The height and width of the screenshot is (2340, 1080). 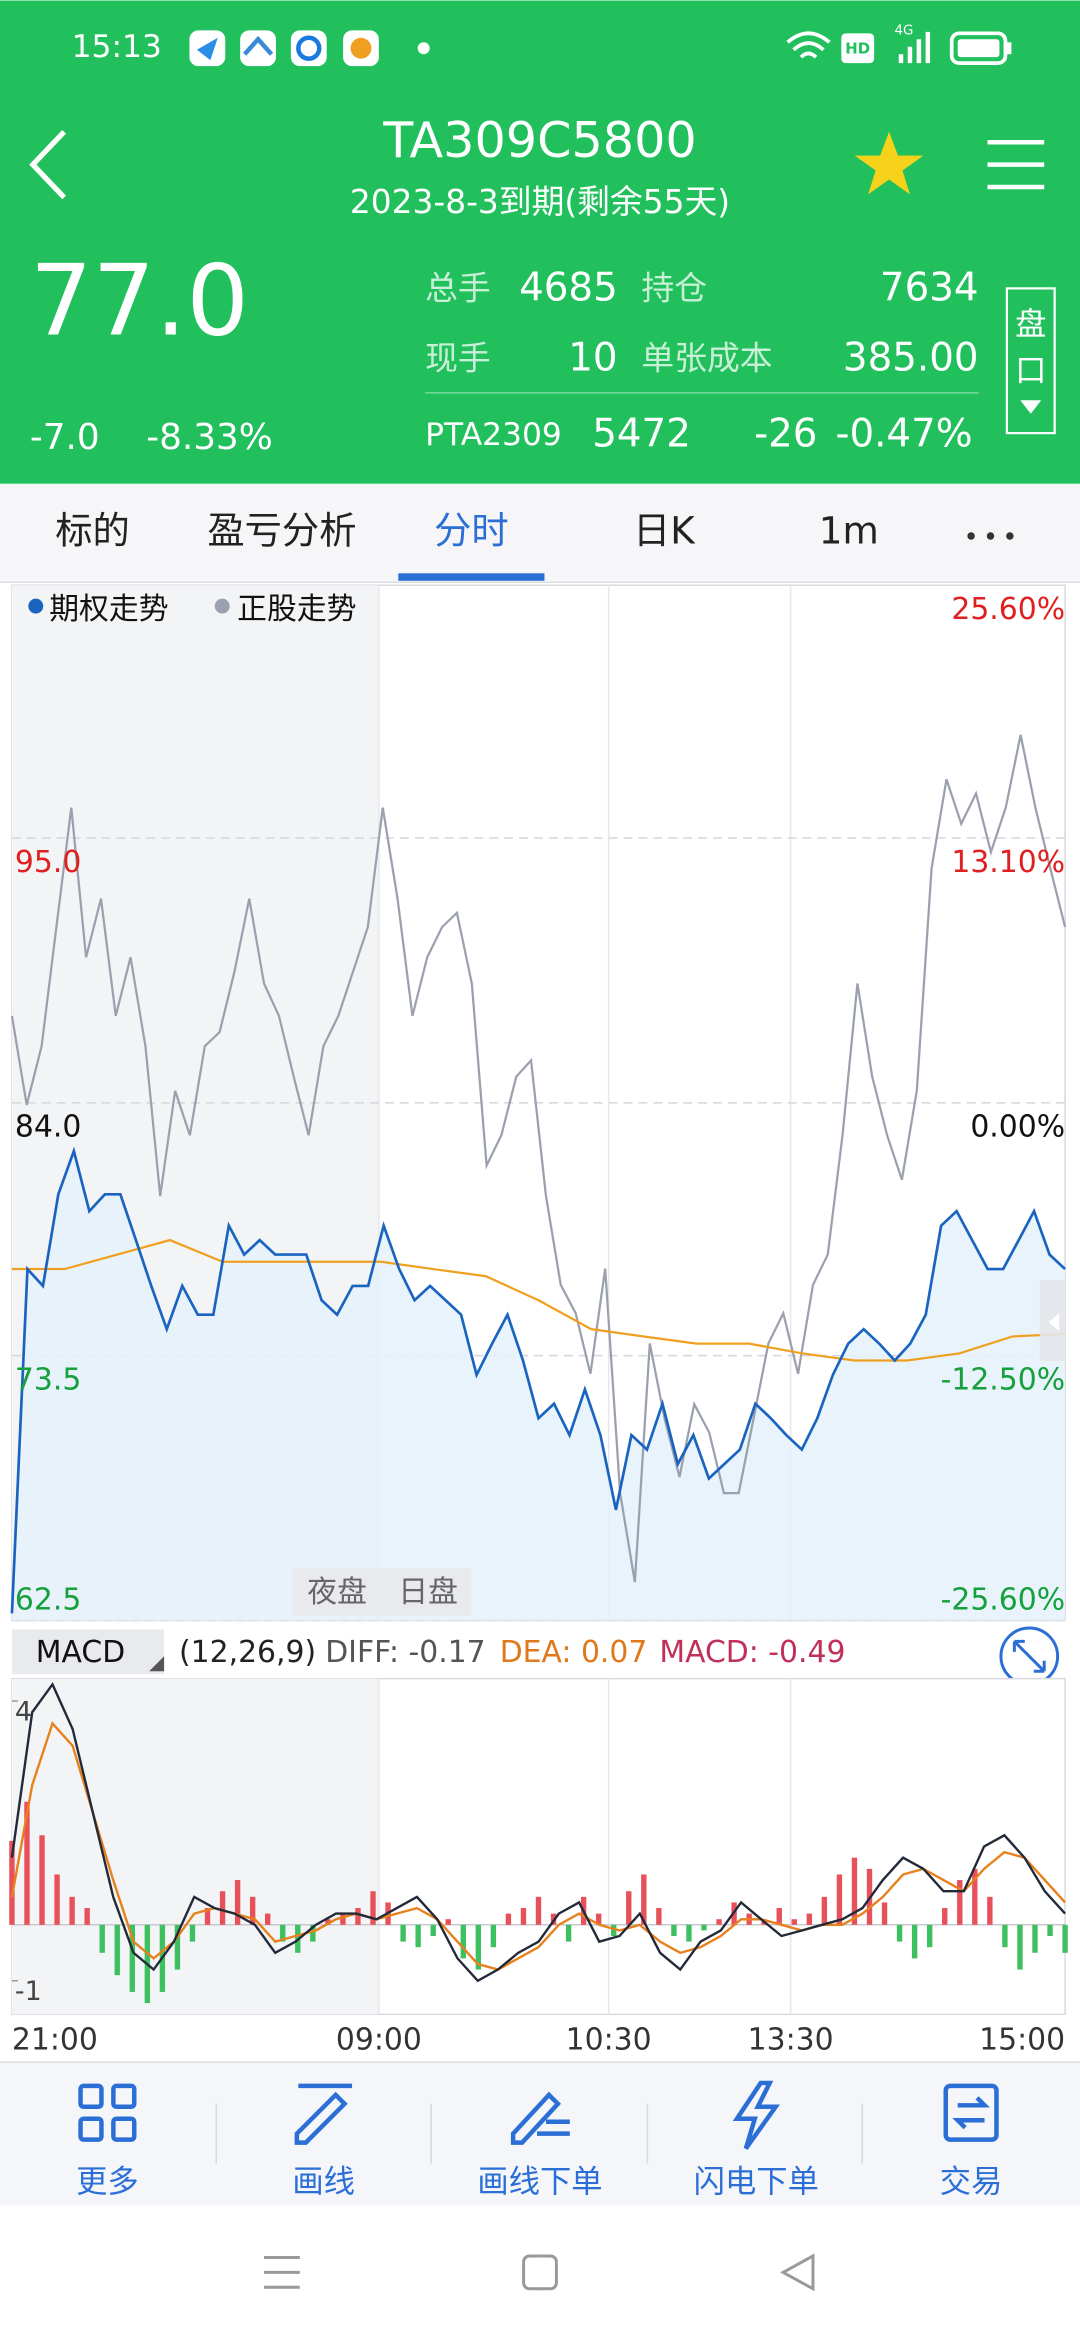 What do you see at coordinates (55, 2040) in the screenshot?
I see `x-tick-label: 21:00` at bounding box center [55, 2040].